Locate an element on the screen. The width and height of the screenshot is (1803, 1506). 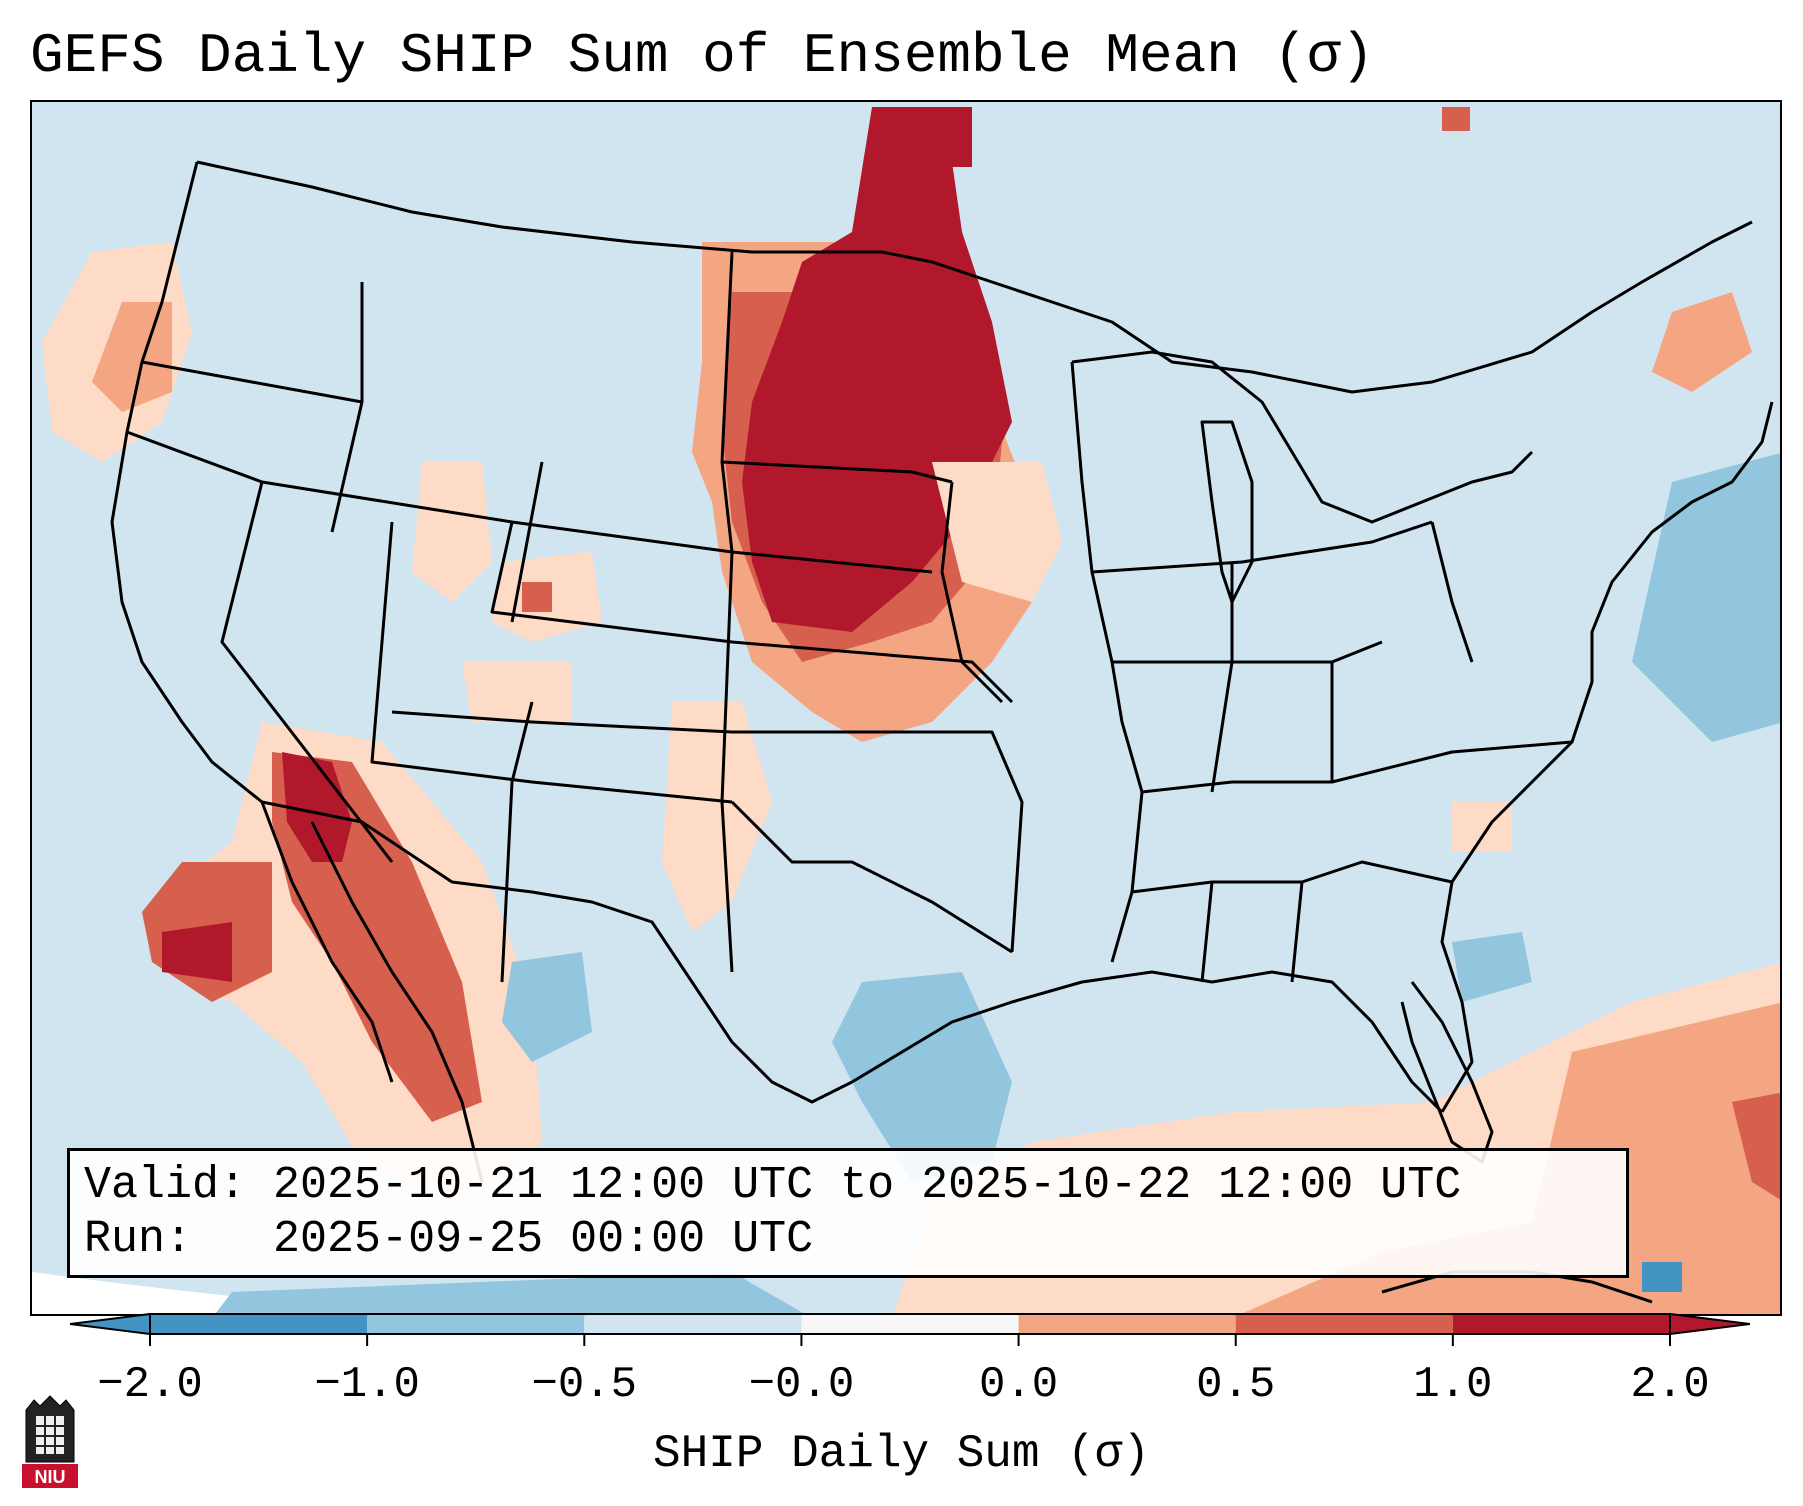
colorbar-tick-label: 2.0 is located at coordinates (1670, 1385).